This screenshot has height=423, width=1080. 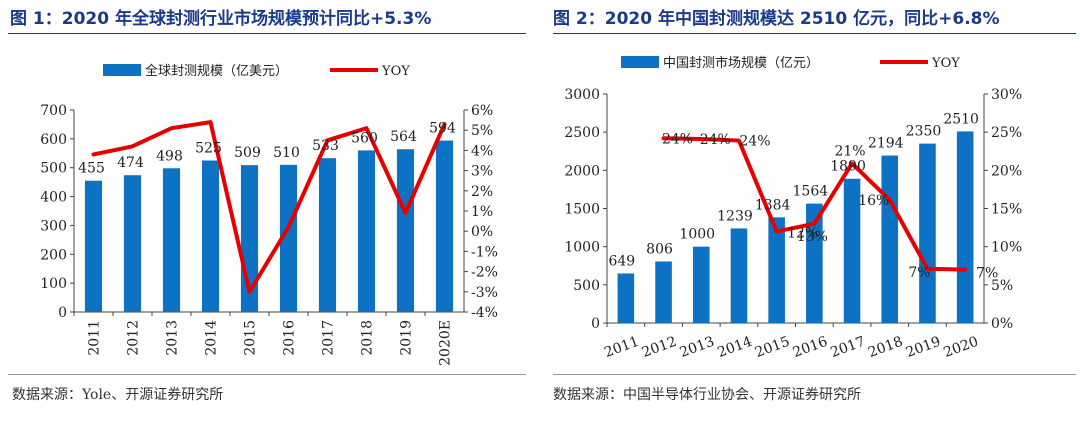 What do you see at coordinates (446, 343) in the screenshot?
I see `x-tick-label: 2020E` at bounding box center [446, 343].